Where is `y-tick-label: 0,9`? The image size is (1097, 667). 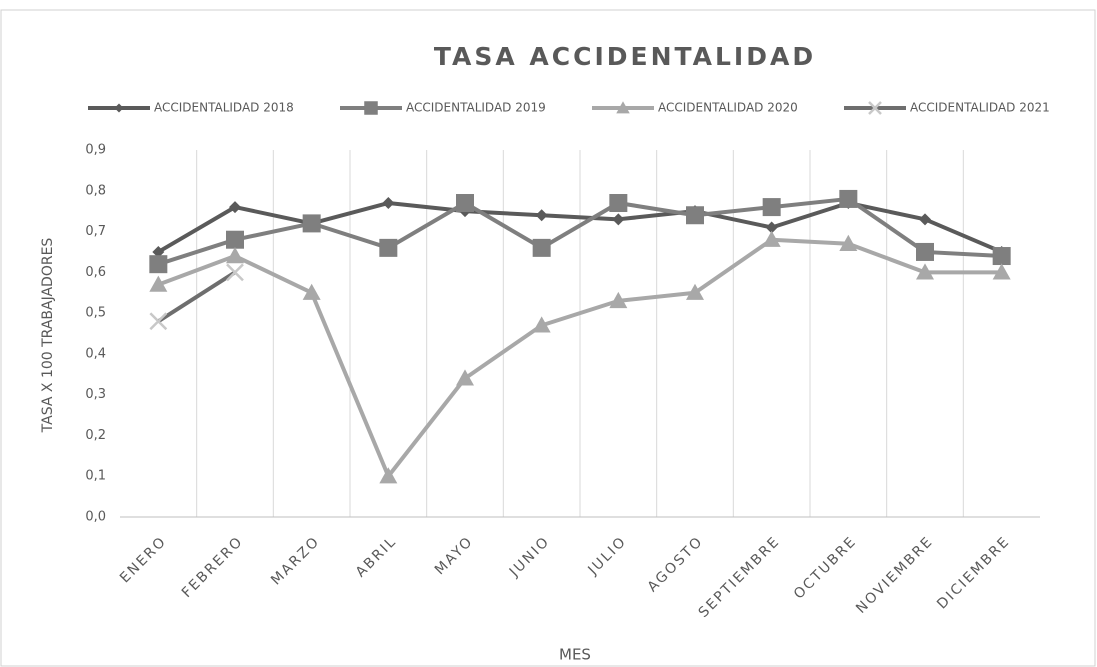
y-tick-label: 0,9 is located at coordinates (95, 150).